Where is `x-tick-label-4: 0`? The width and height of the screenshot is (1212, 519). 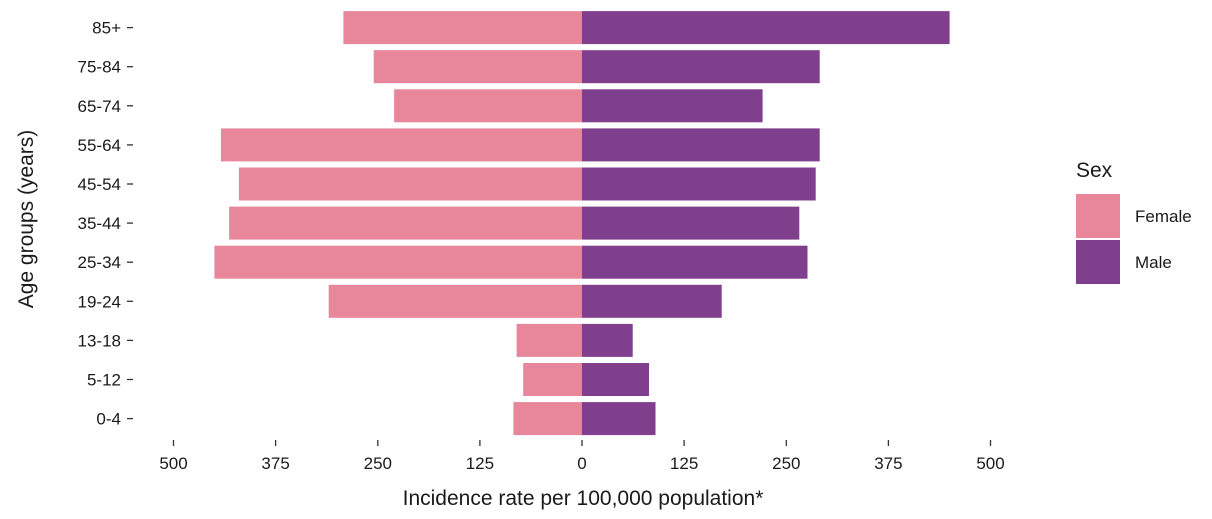 x-tick-label-4: 0 is located at coordinates (581, 463).